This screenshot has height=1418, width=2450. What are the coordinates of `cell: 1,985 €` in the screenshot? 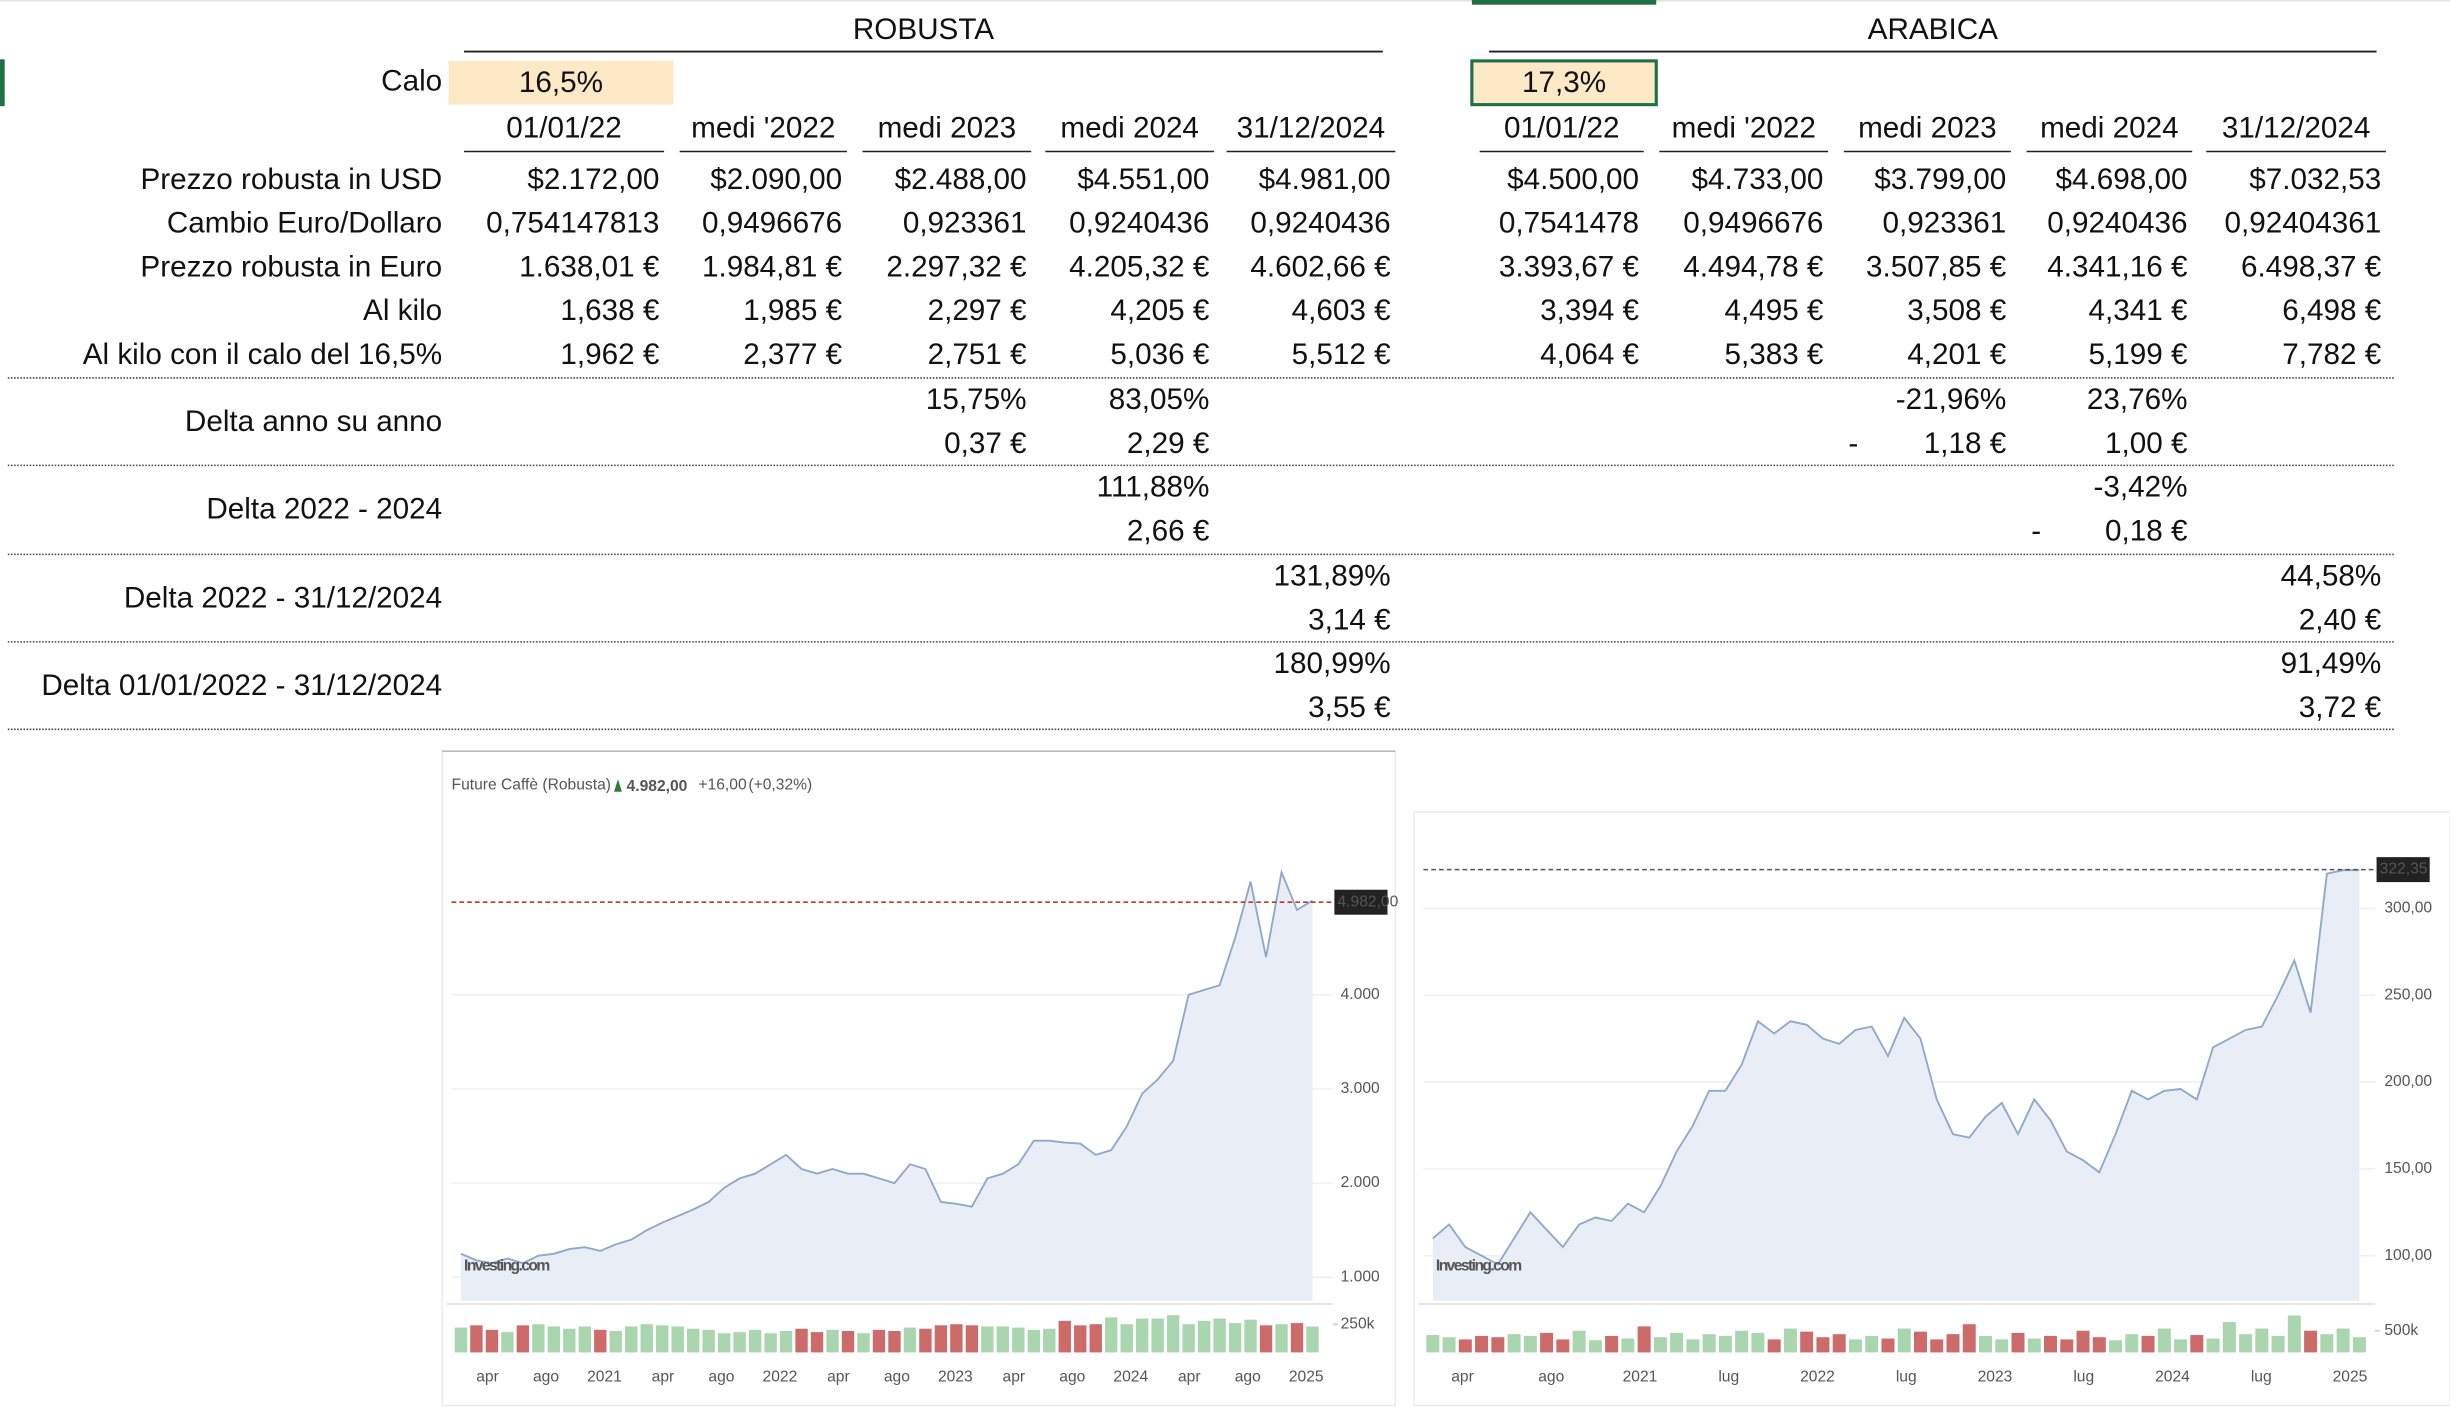 It's located at (792, 310).